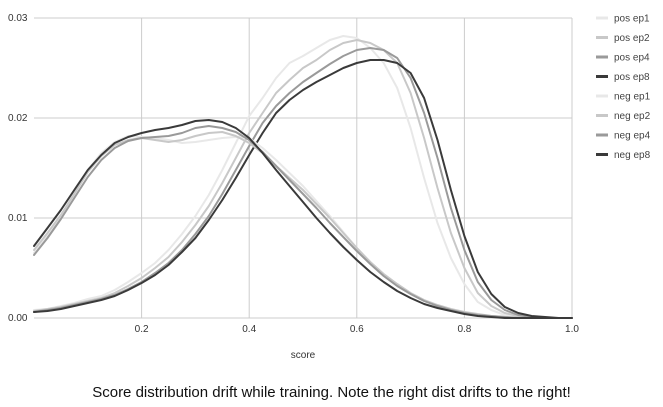  Describe the element at coordinates (303, 355) in the screenshot. I see `x-axis-title: score` at that location.